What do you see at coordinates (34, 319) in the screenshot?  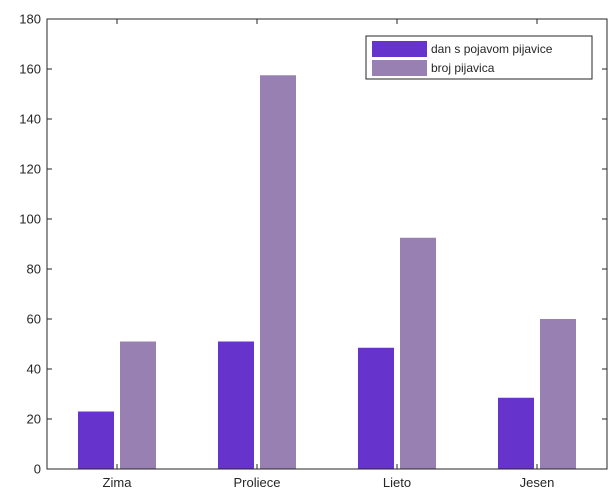 I see `y-tick-label-60: 60` at bounding box center [34, 319].